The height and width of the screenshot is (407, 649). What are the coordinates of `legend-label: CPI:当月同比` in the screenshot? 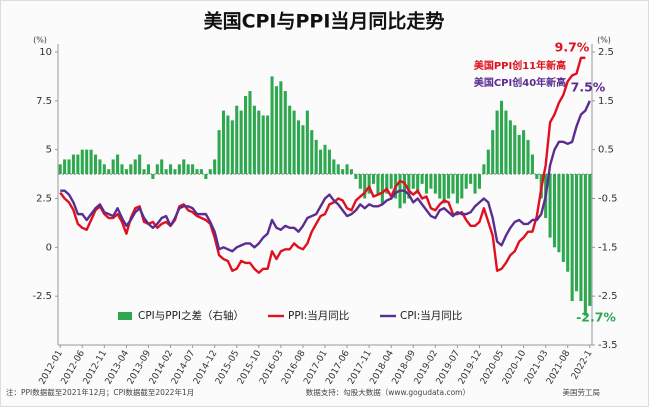 It's located at (431, 315).